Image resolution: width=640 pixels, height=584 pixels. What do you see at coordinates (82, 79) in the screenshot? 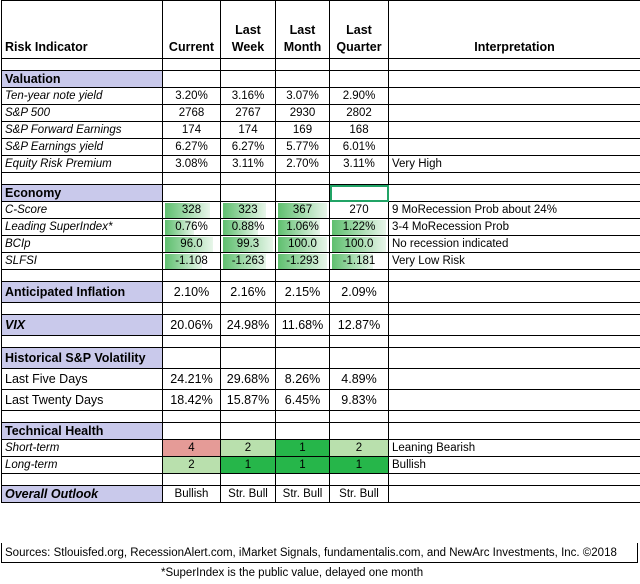
I see `section-title-valuation: Valuation` at bounding box center [82, 79].